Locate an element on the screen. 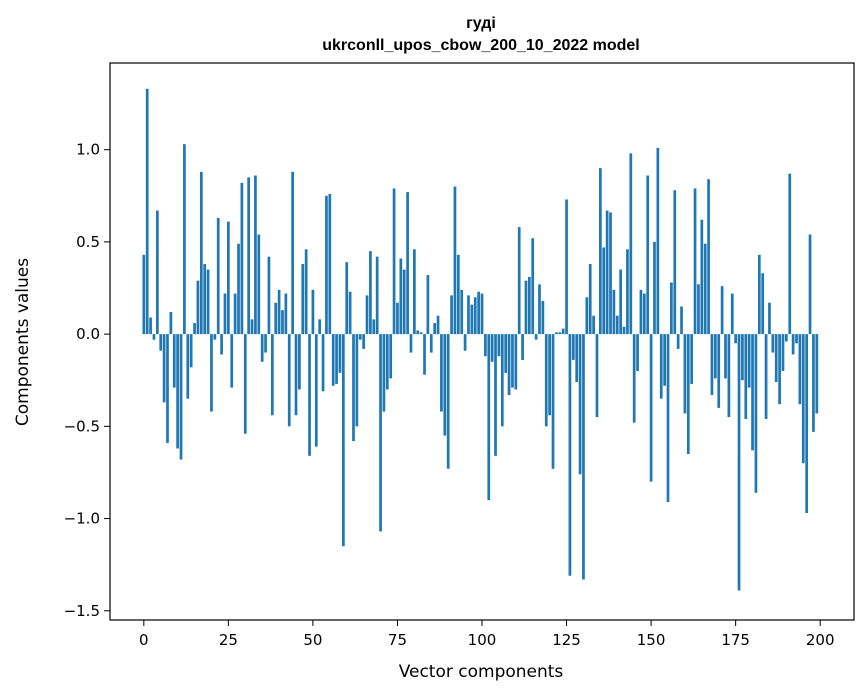 This screenshot has width=867, height=696. x-tick-label: 50 is located at coordinates (312, 640).